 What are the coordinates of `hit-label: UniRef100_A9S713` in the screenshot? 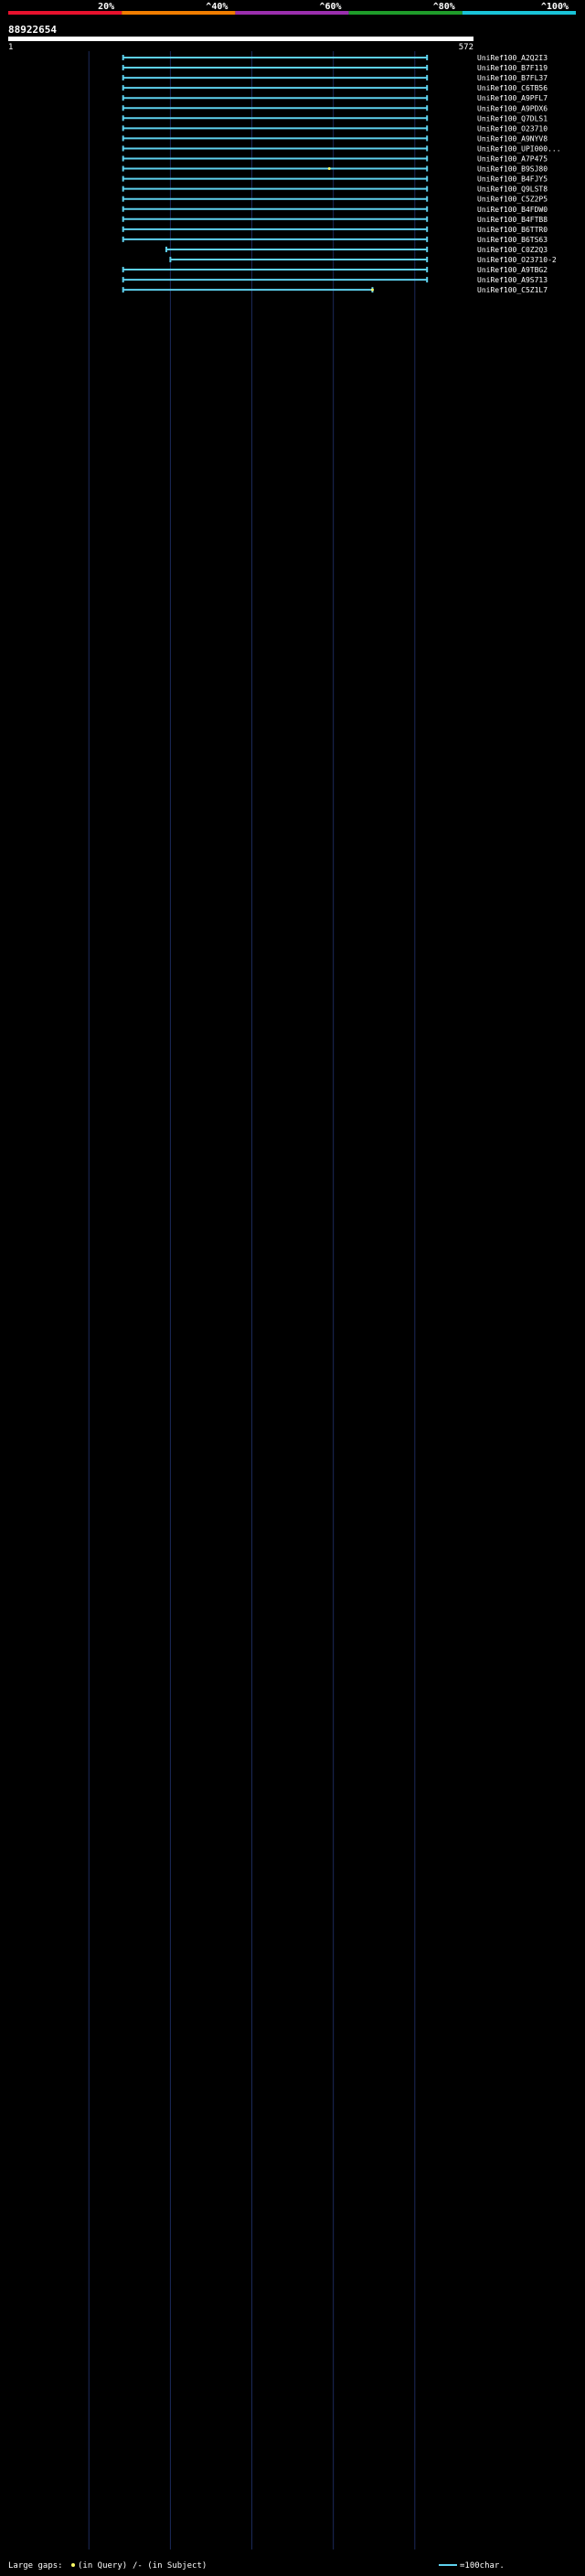 It's located at (512, 280).